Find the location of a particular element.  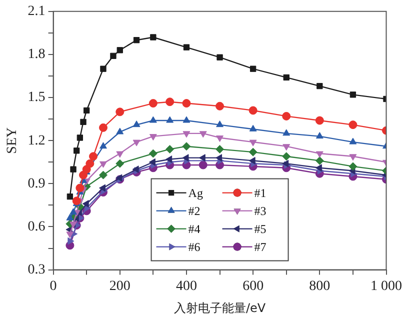

x-tick-label: 0 is located at coordinates (53, 286).